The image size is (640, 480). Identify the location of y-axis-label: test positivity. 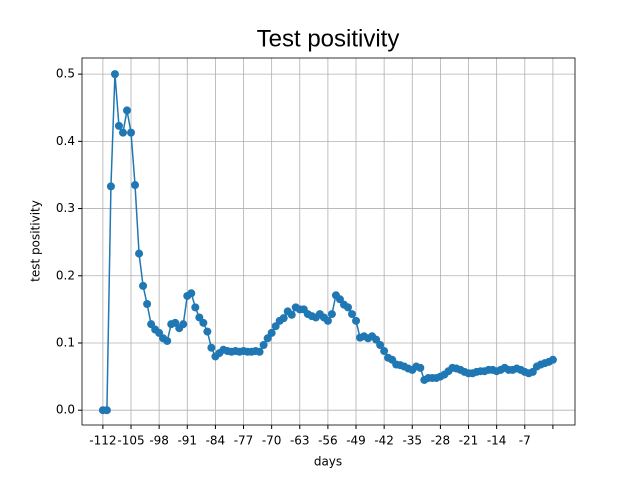
(36, 241).